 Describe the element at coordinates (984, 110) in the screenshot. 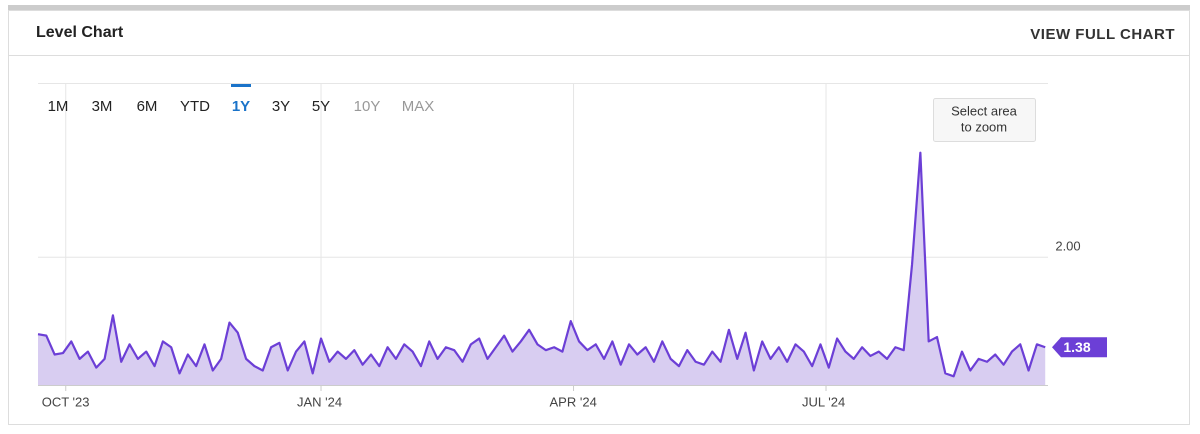

I see `zoom-hint: Select area` at that location.